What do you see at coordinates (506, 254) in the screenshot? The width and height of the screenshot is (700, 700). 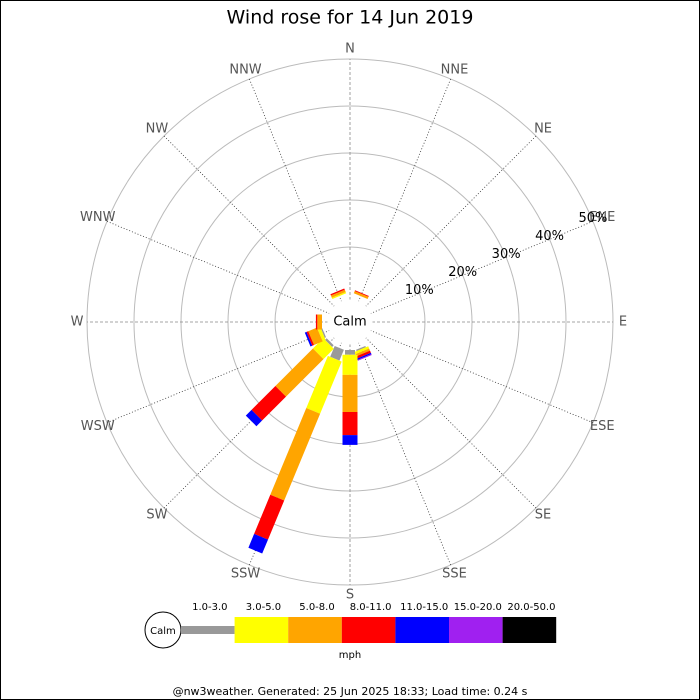 I see `ring-label: 30%` at bounding box center [506, 254].